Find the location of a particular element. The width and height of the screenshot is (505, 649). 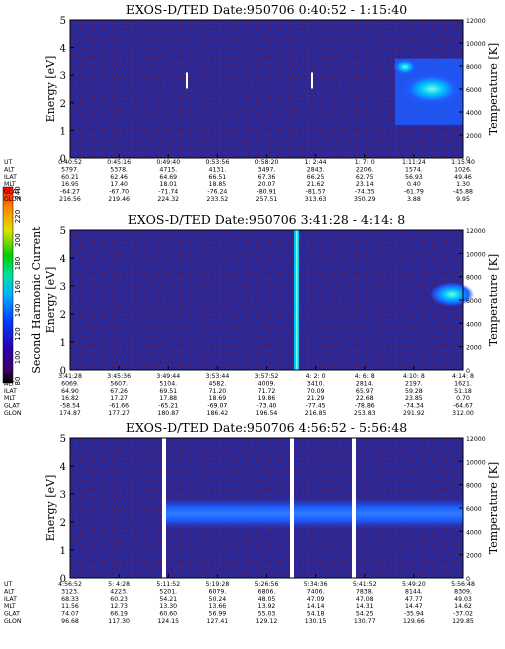

ephemeris-value: 13.92 is located at coordinates (267, 606).